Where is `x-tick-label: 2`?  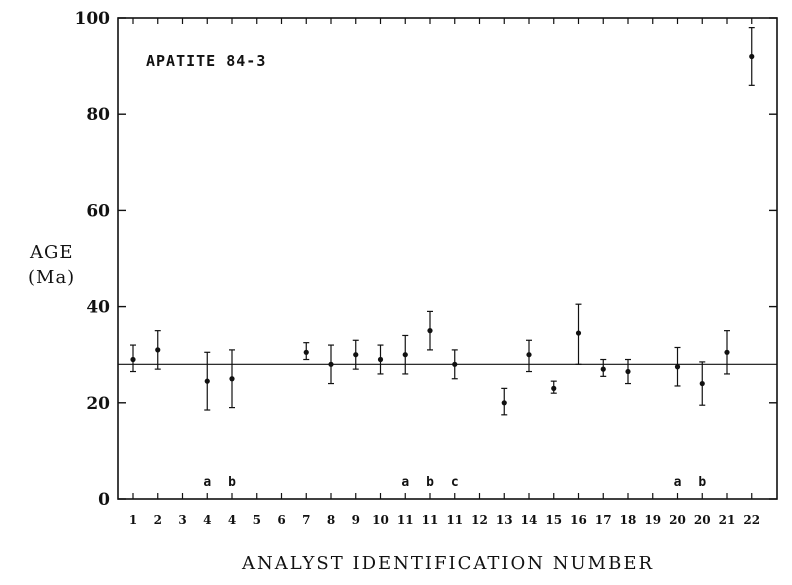 x-tick-label: 2 is located at coordinates (158, 520).